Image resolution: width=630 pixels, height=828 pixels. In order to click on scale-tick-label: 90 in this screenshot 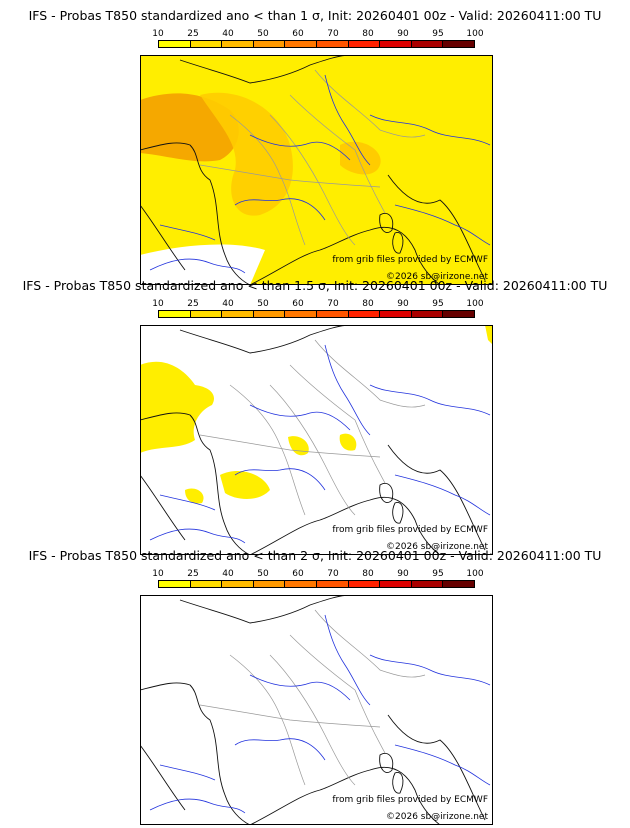, I will do `click(403, 574)`.